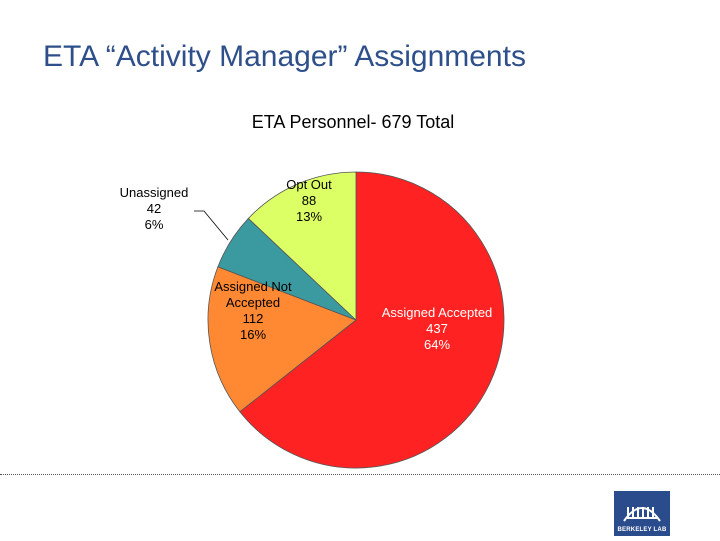 The width and height of the screenshot is (720, 541). I want to click on leader-line, so click(211, 225).